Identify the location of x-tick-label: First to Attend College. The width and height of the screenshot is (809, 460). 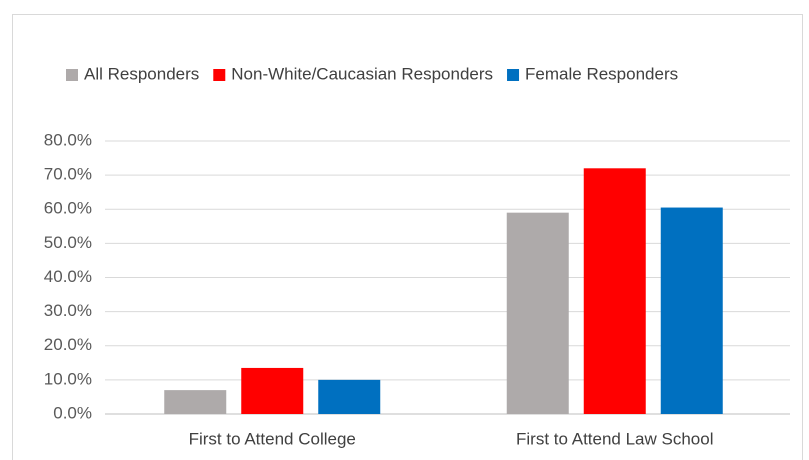
(272, 438).